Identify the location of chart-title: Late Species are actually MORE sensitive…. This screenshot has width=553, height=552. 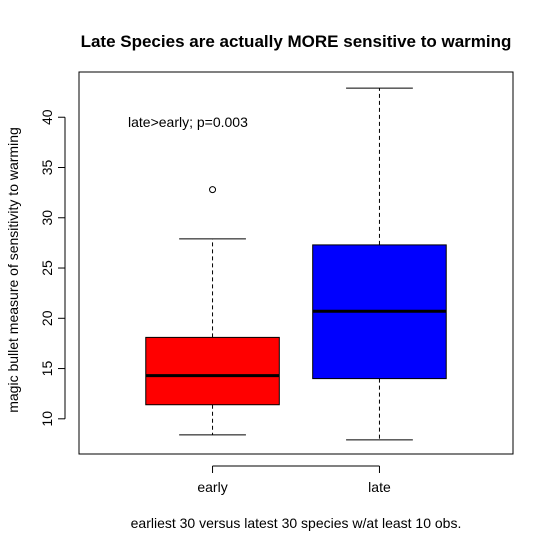
(296, 41).